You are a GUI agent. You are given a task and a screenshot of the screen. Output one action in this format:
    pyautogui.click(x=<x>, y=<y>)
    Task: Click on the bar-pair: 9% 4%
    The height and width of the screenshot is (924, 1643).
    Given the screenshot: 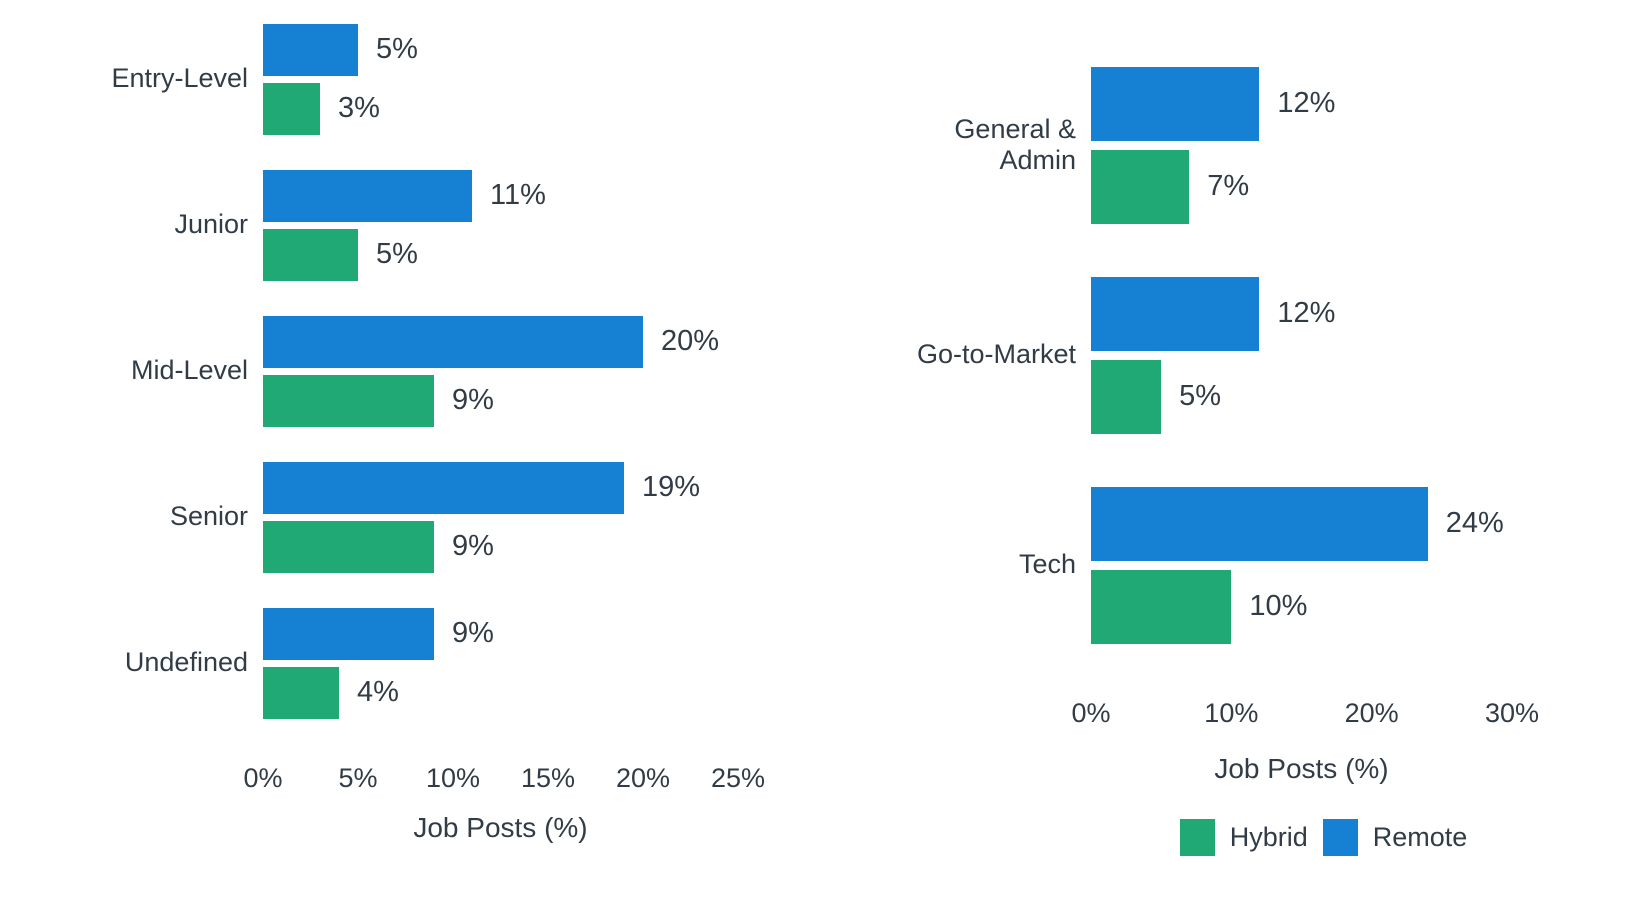 What is the action you would take?
    pyautogui.click(x=553, y=663)
    